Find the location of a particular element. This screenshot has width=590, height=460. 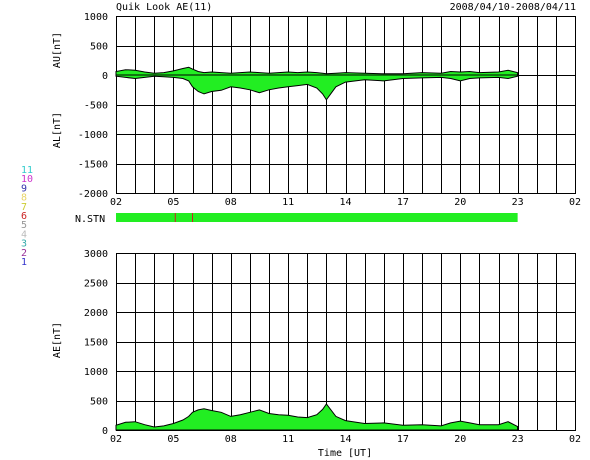

legend-entry: 6 is located at coordinates (24, 216).